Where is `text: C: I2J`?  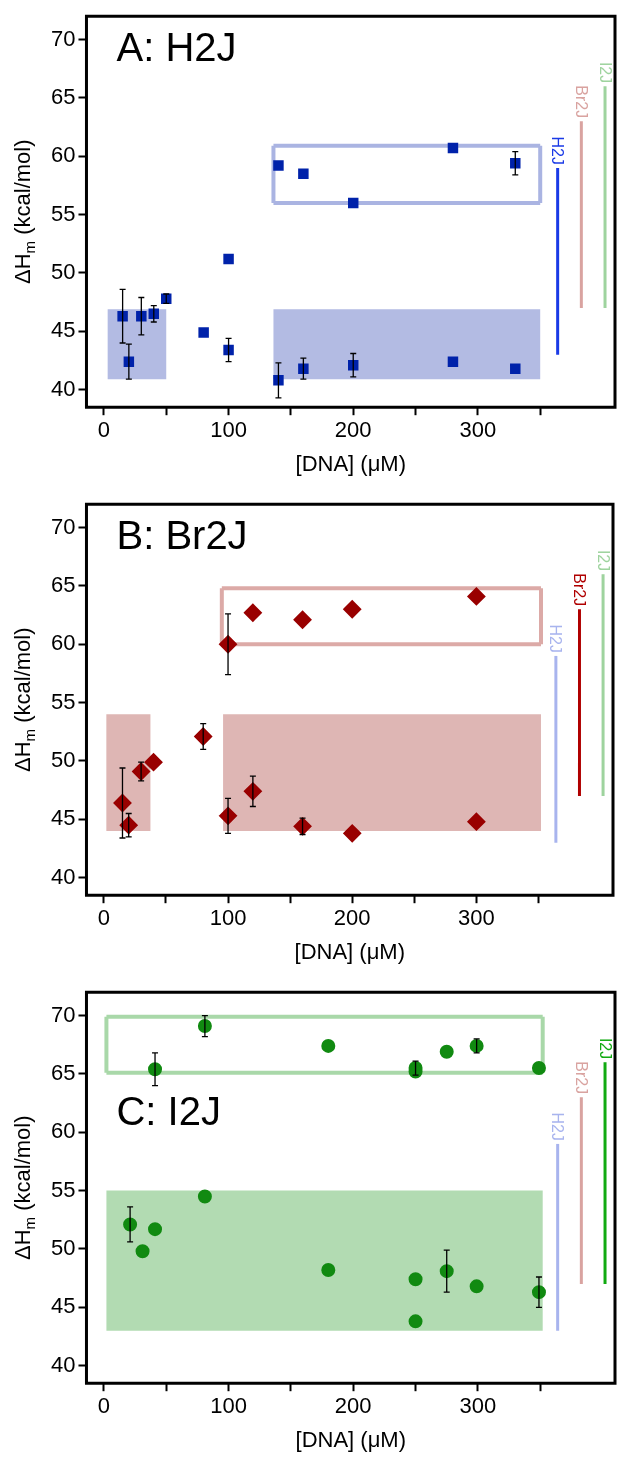
text: C: I2J is located at coordinates (168, 1111).